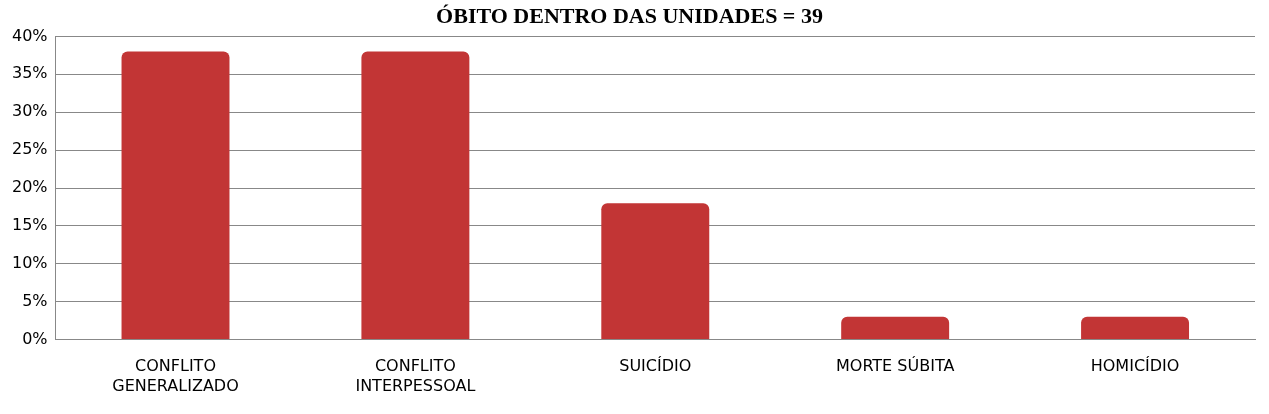 The height and width of the screenshot is (414, 1269). What do you see at coordinates (30, 262) in the screenshot?
I see `y-tick-label: 10%` at bounding box center [30, 262].